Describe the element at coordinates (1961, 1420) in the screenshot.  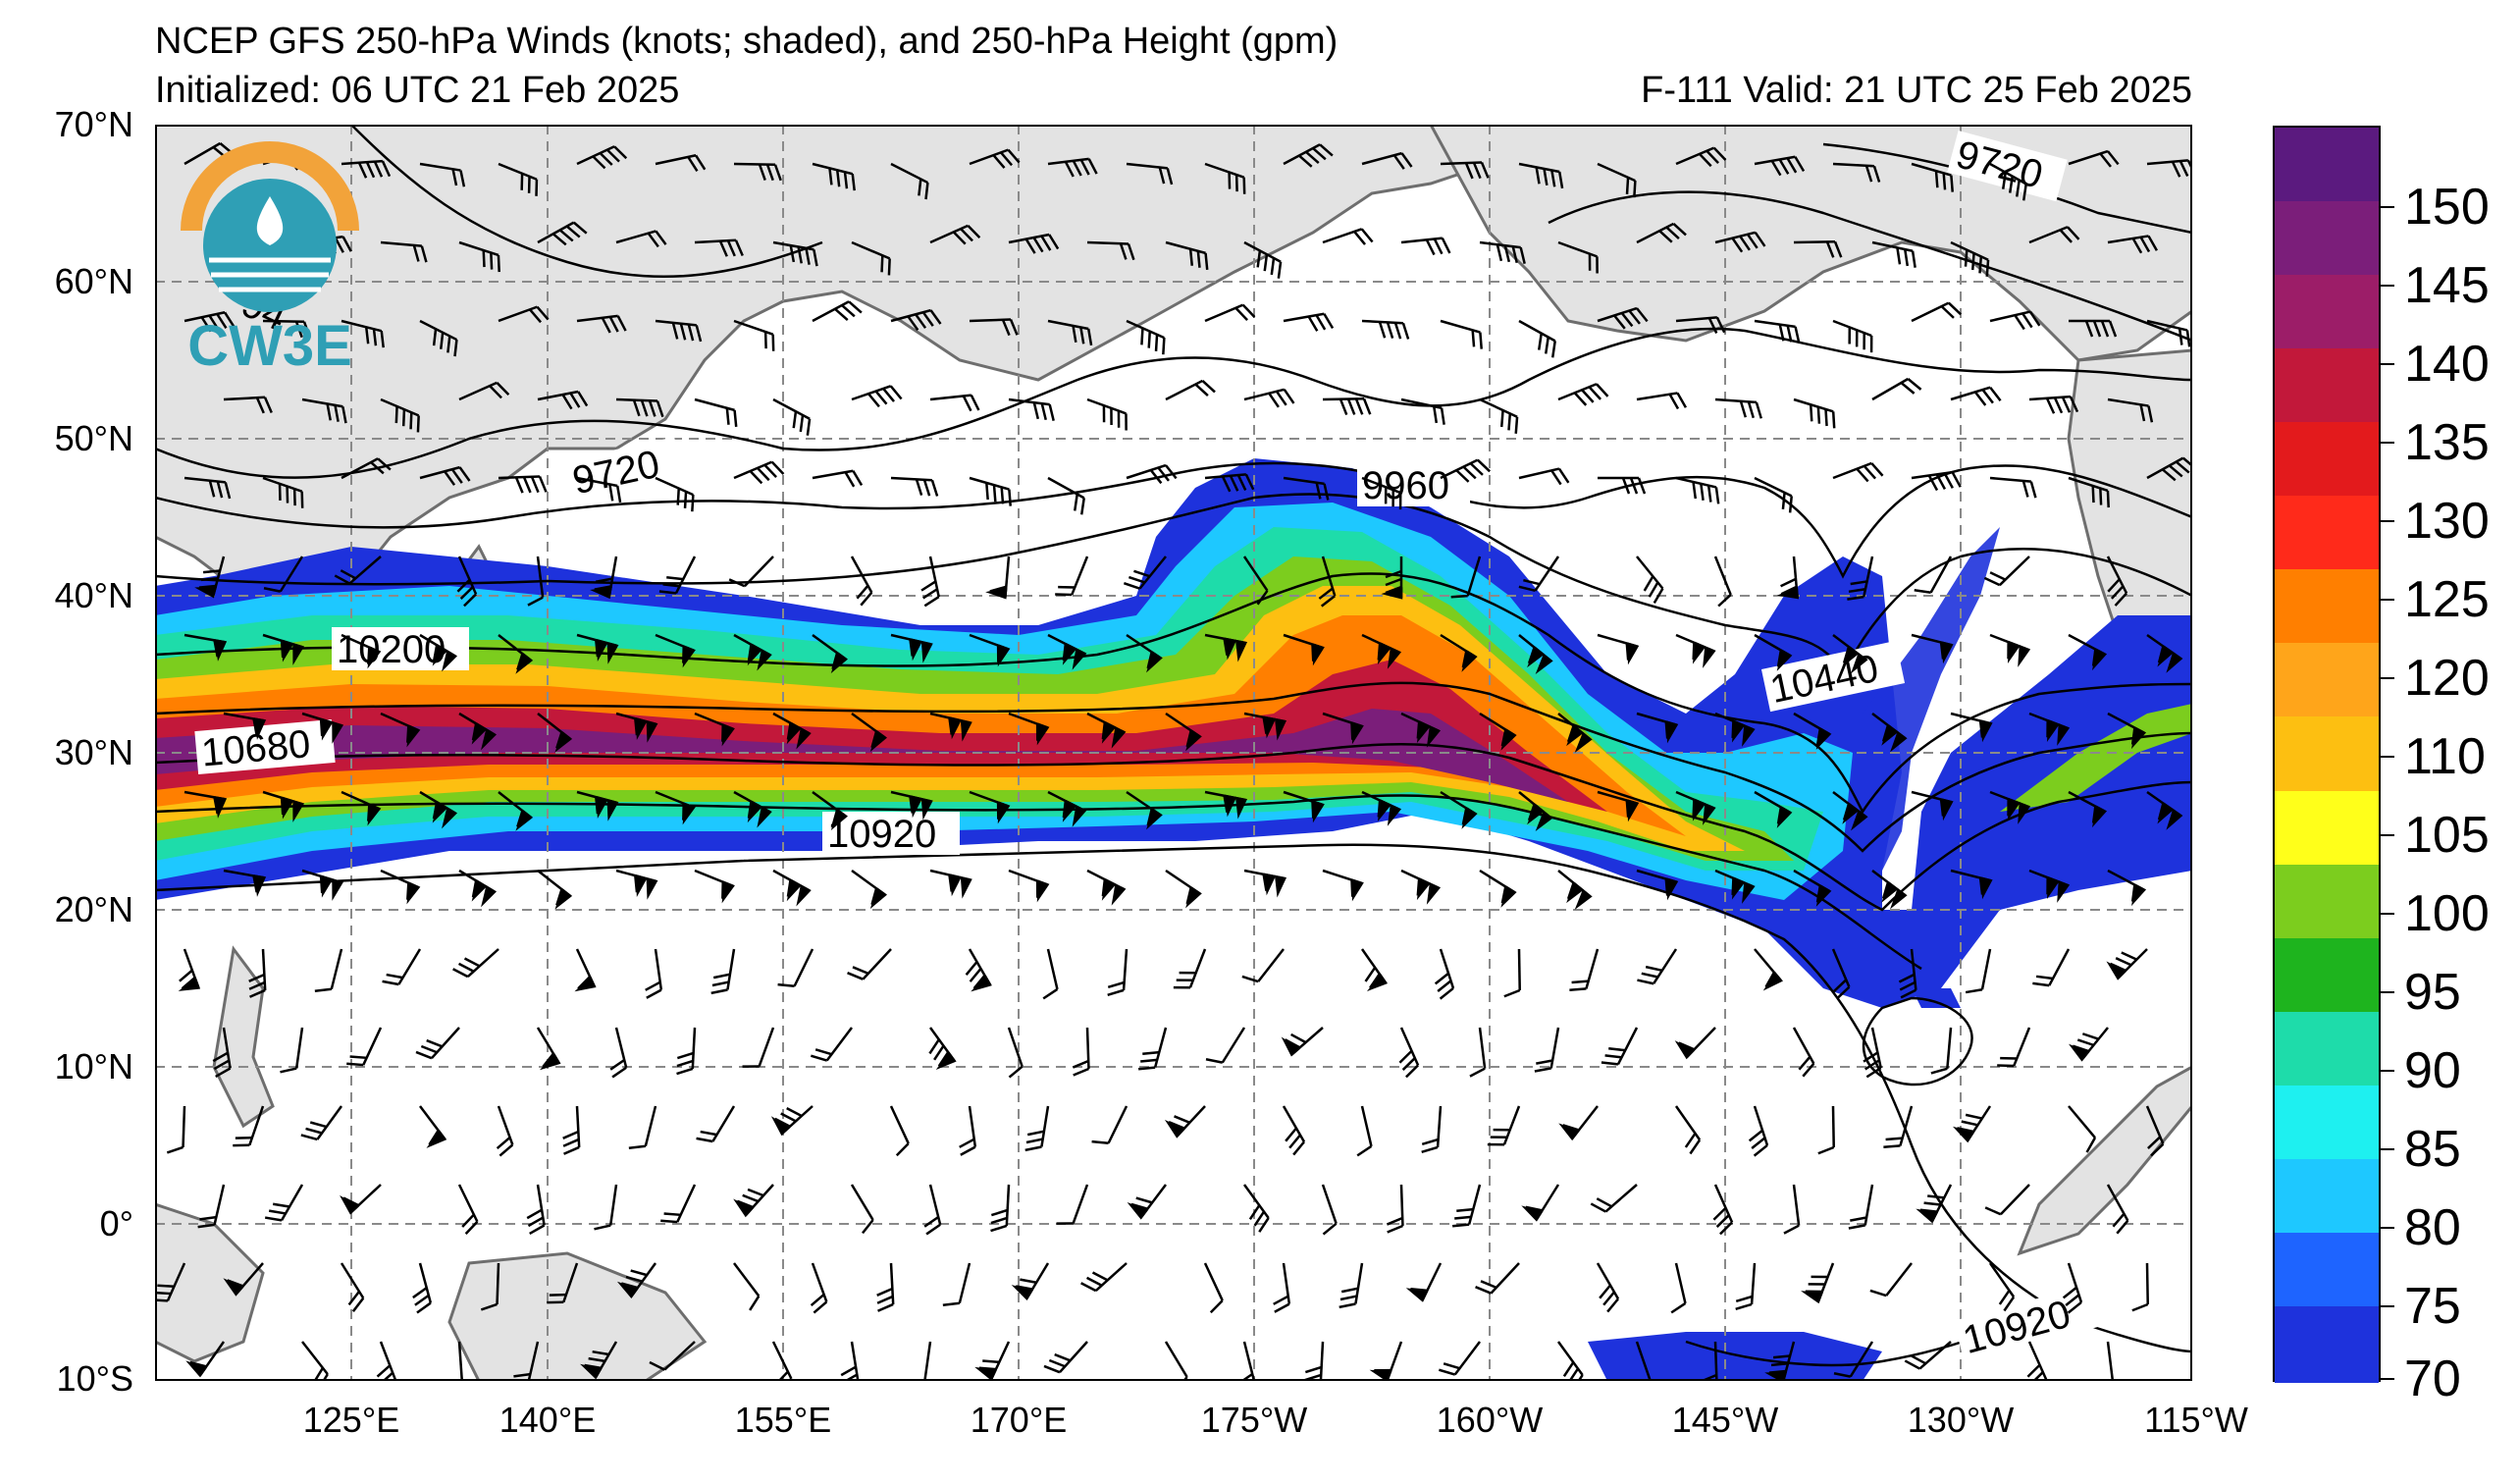
I see `lon-label-130w: 130°W` at that location.